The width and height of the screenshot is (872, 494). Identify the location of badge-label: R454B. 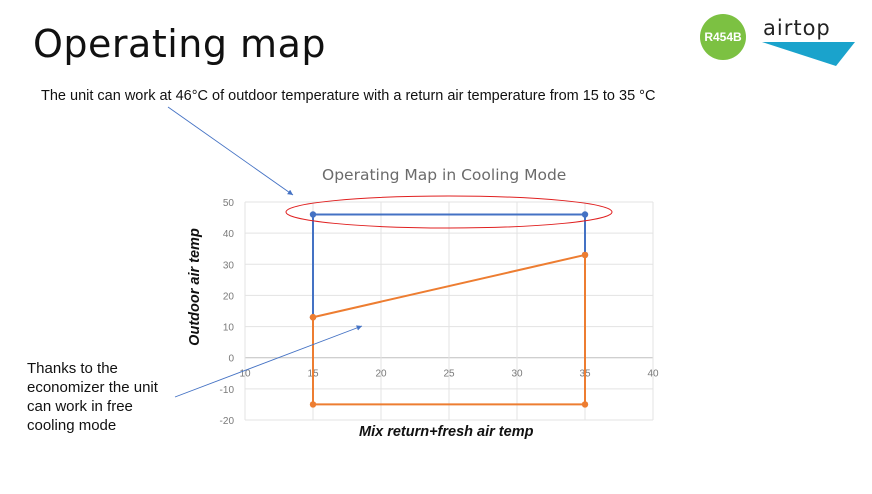
(723, 37).